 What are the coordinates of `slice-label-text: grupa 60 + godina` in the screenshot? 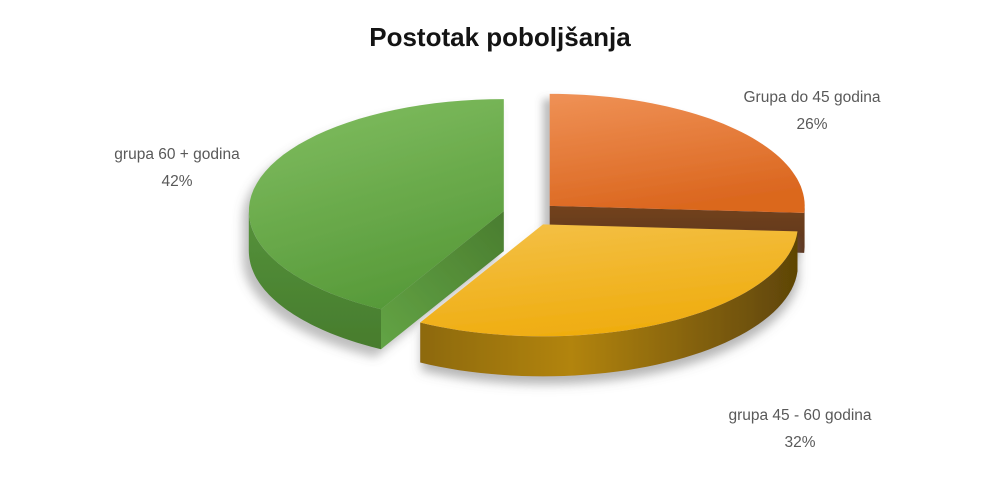 It's located at (177, 154).